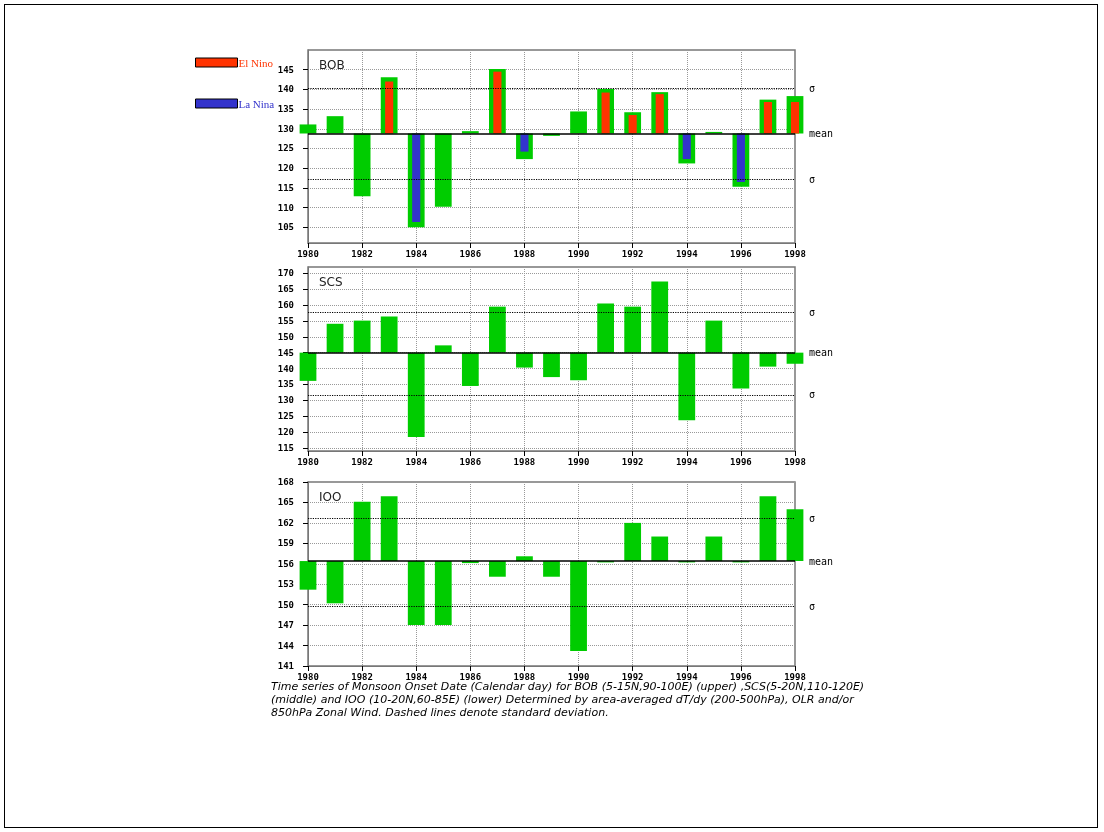  What do you see at coordinates (285, 666) in the screenshot?
I see `y-tick-label: 141` at bounding box center [285, 666].